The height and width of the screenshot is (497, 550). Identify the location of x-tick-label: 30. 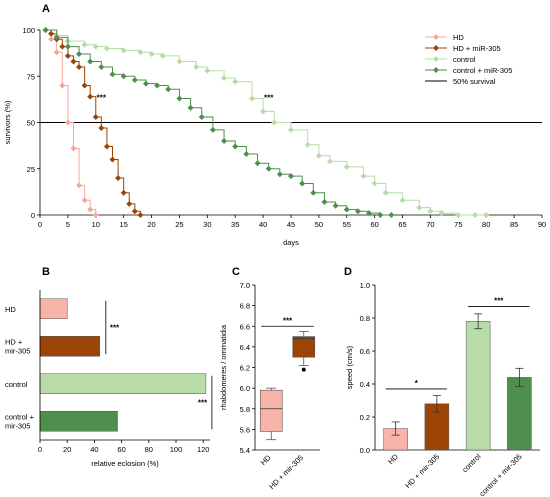
(207, 224).